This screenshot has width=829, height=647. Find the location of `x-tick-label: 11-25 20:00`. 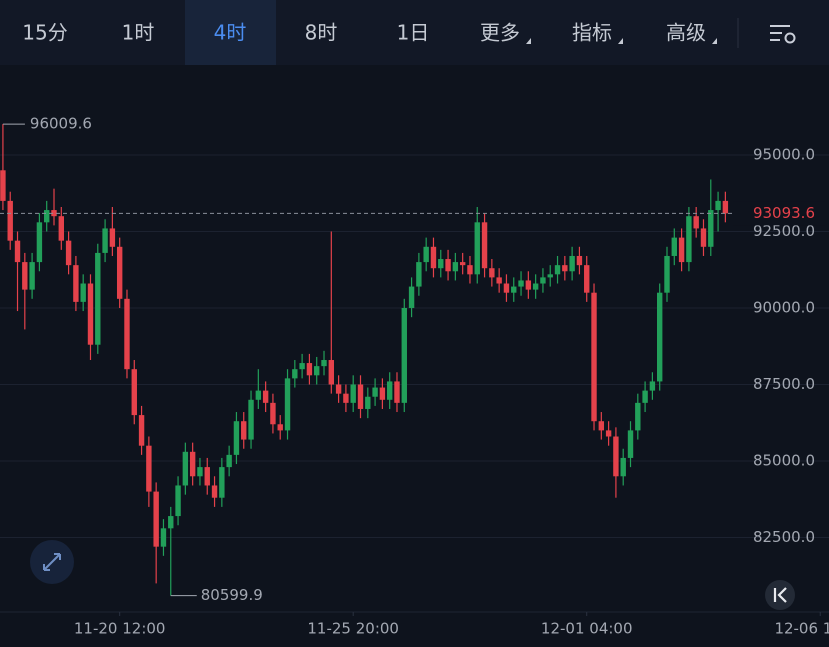

x-tick-label: 11-25 20:00 is located at coordinates (353, 629).